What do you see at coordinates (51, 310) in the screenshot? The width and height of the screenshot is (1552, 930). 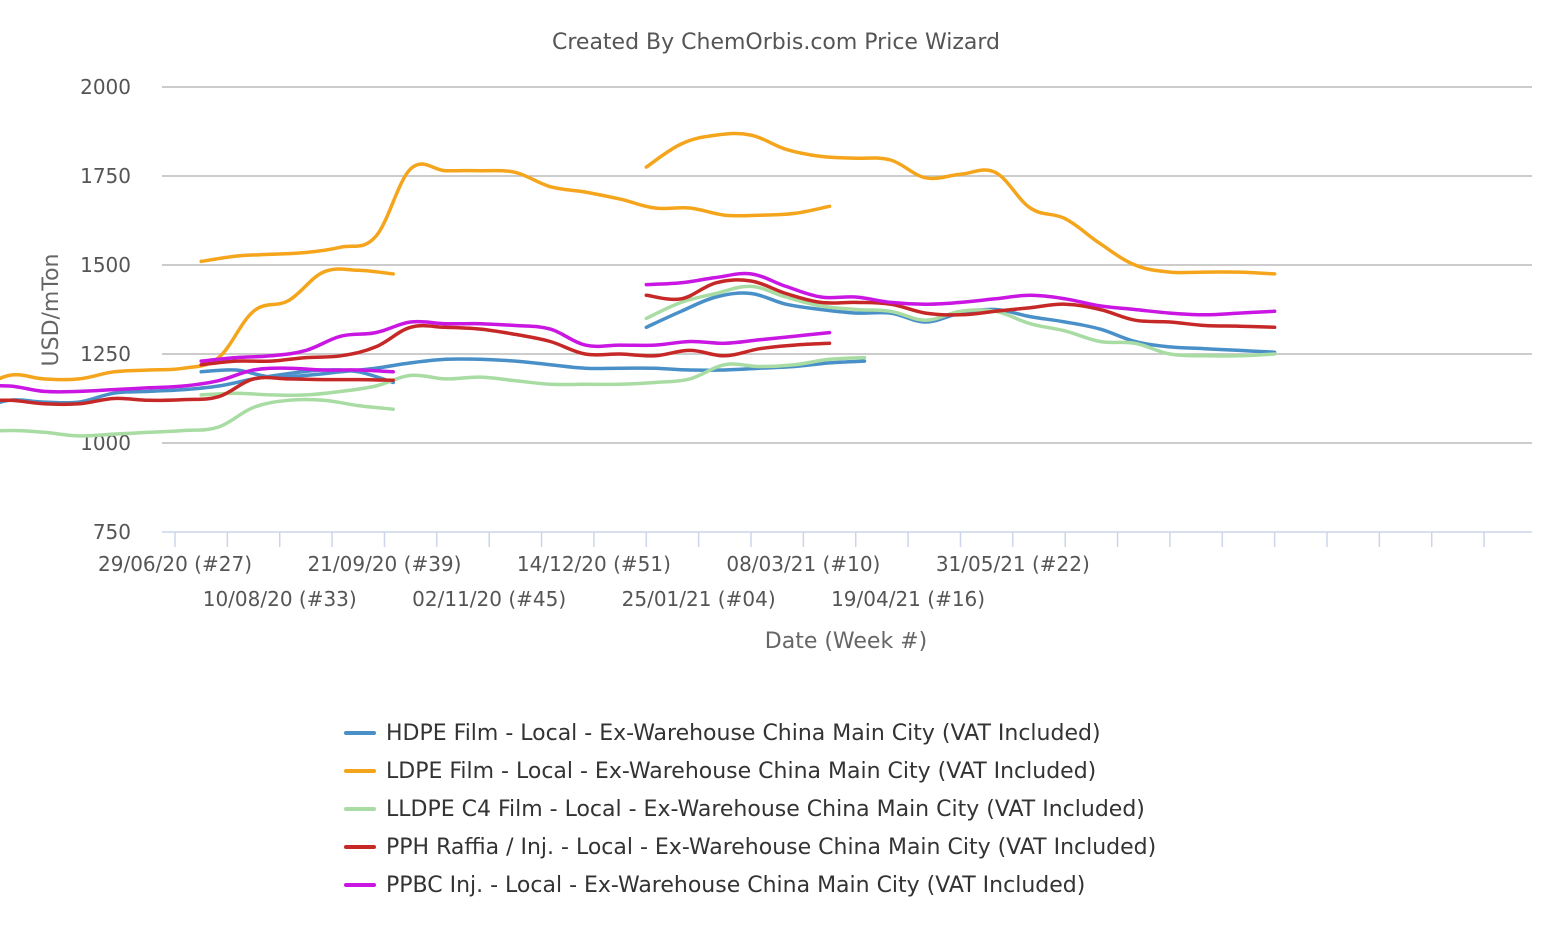 I see `y-axis-title: USD/mTon` at bounding box center [51, 310].